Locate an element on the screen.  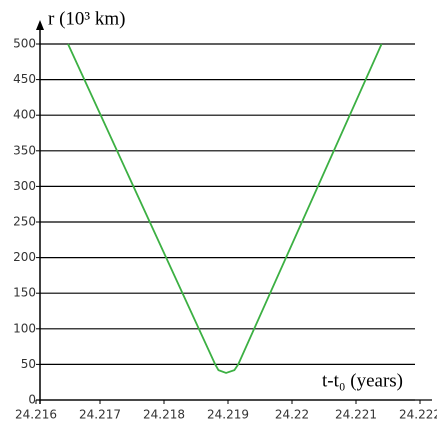
y-axis-label: r (10³ km) is located at coordinates (86, 18).